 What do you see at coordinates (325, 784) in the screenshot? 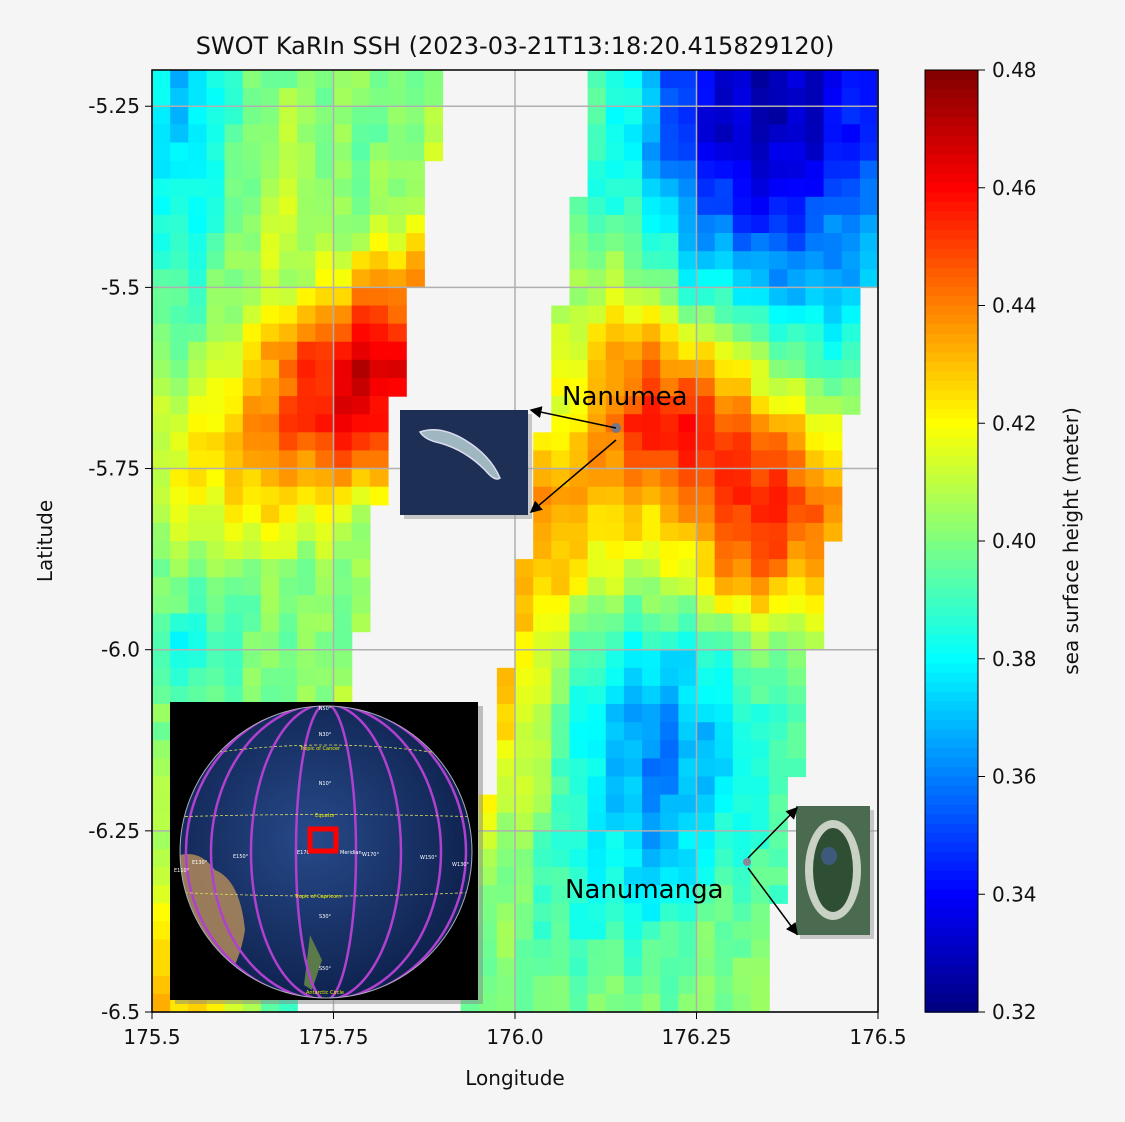
I see `svg-text: N10°` at bounding box center [325, 784].